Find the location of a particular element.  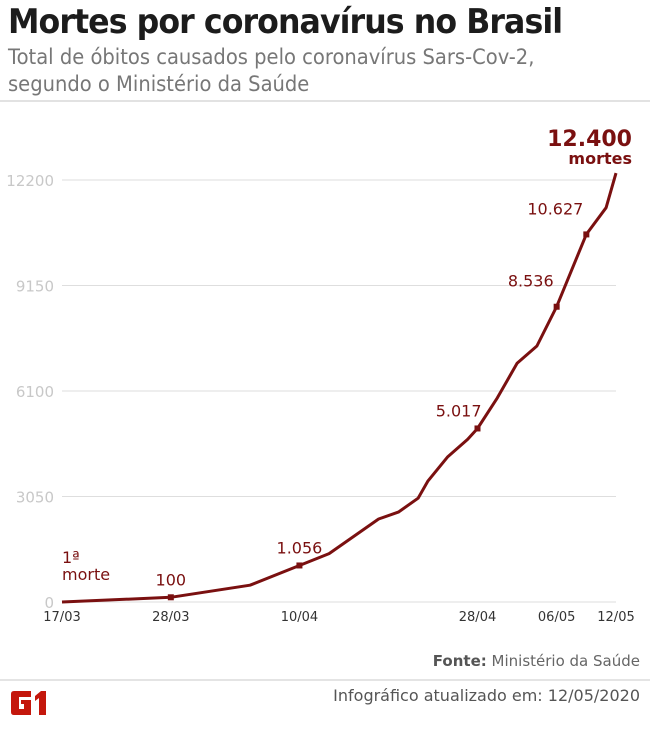

data-label: mortes is located at coordinates (600, 158).